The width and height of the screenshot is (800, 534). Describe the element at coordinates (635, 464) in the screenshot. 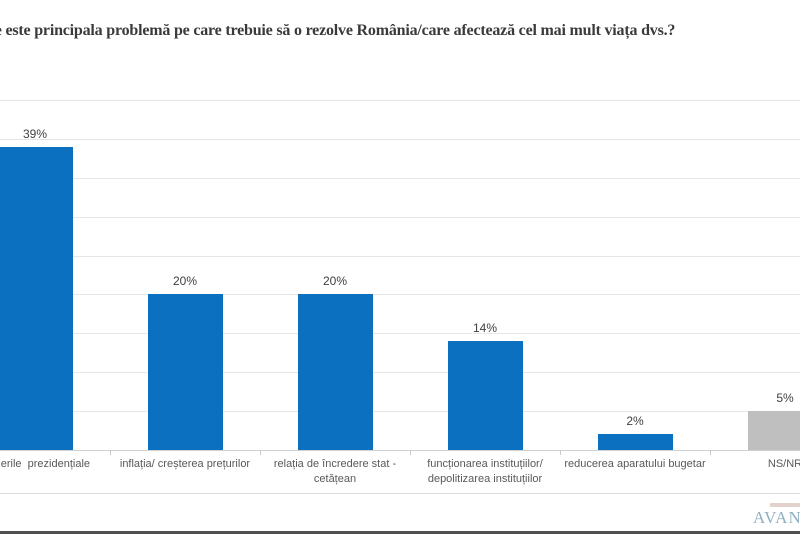

I see `category-label: reducerea aparatului bugetar` at that location.